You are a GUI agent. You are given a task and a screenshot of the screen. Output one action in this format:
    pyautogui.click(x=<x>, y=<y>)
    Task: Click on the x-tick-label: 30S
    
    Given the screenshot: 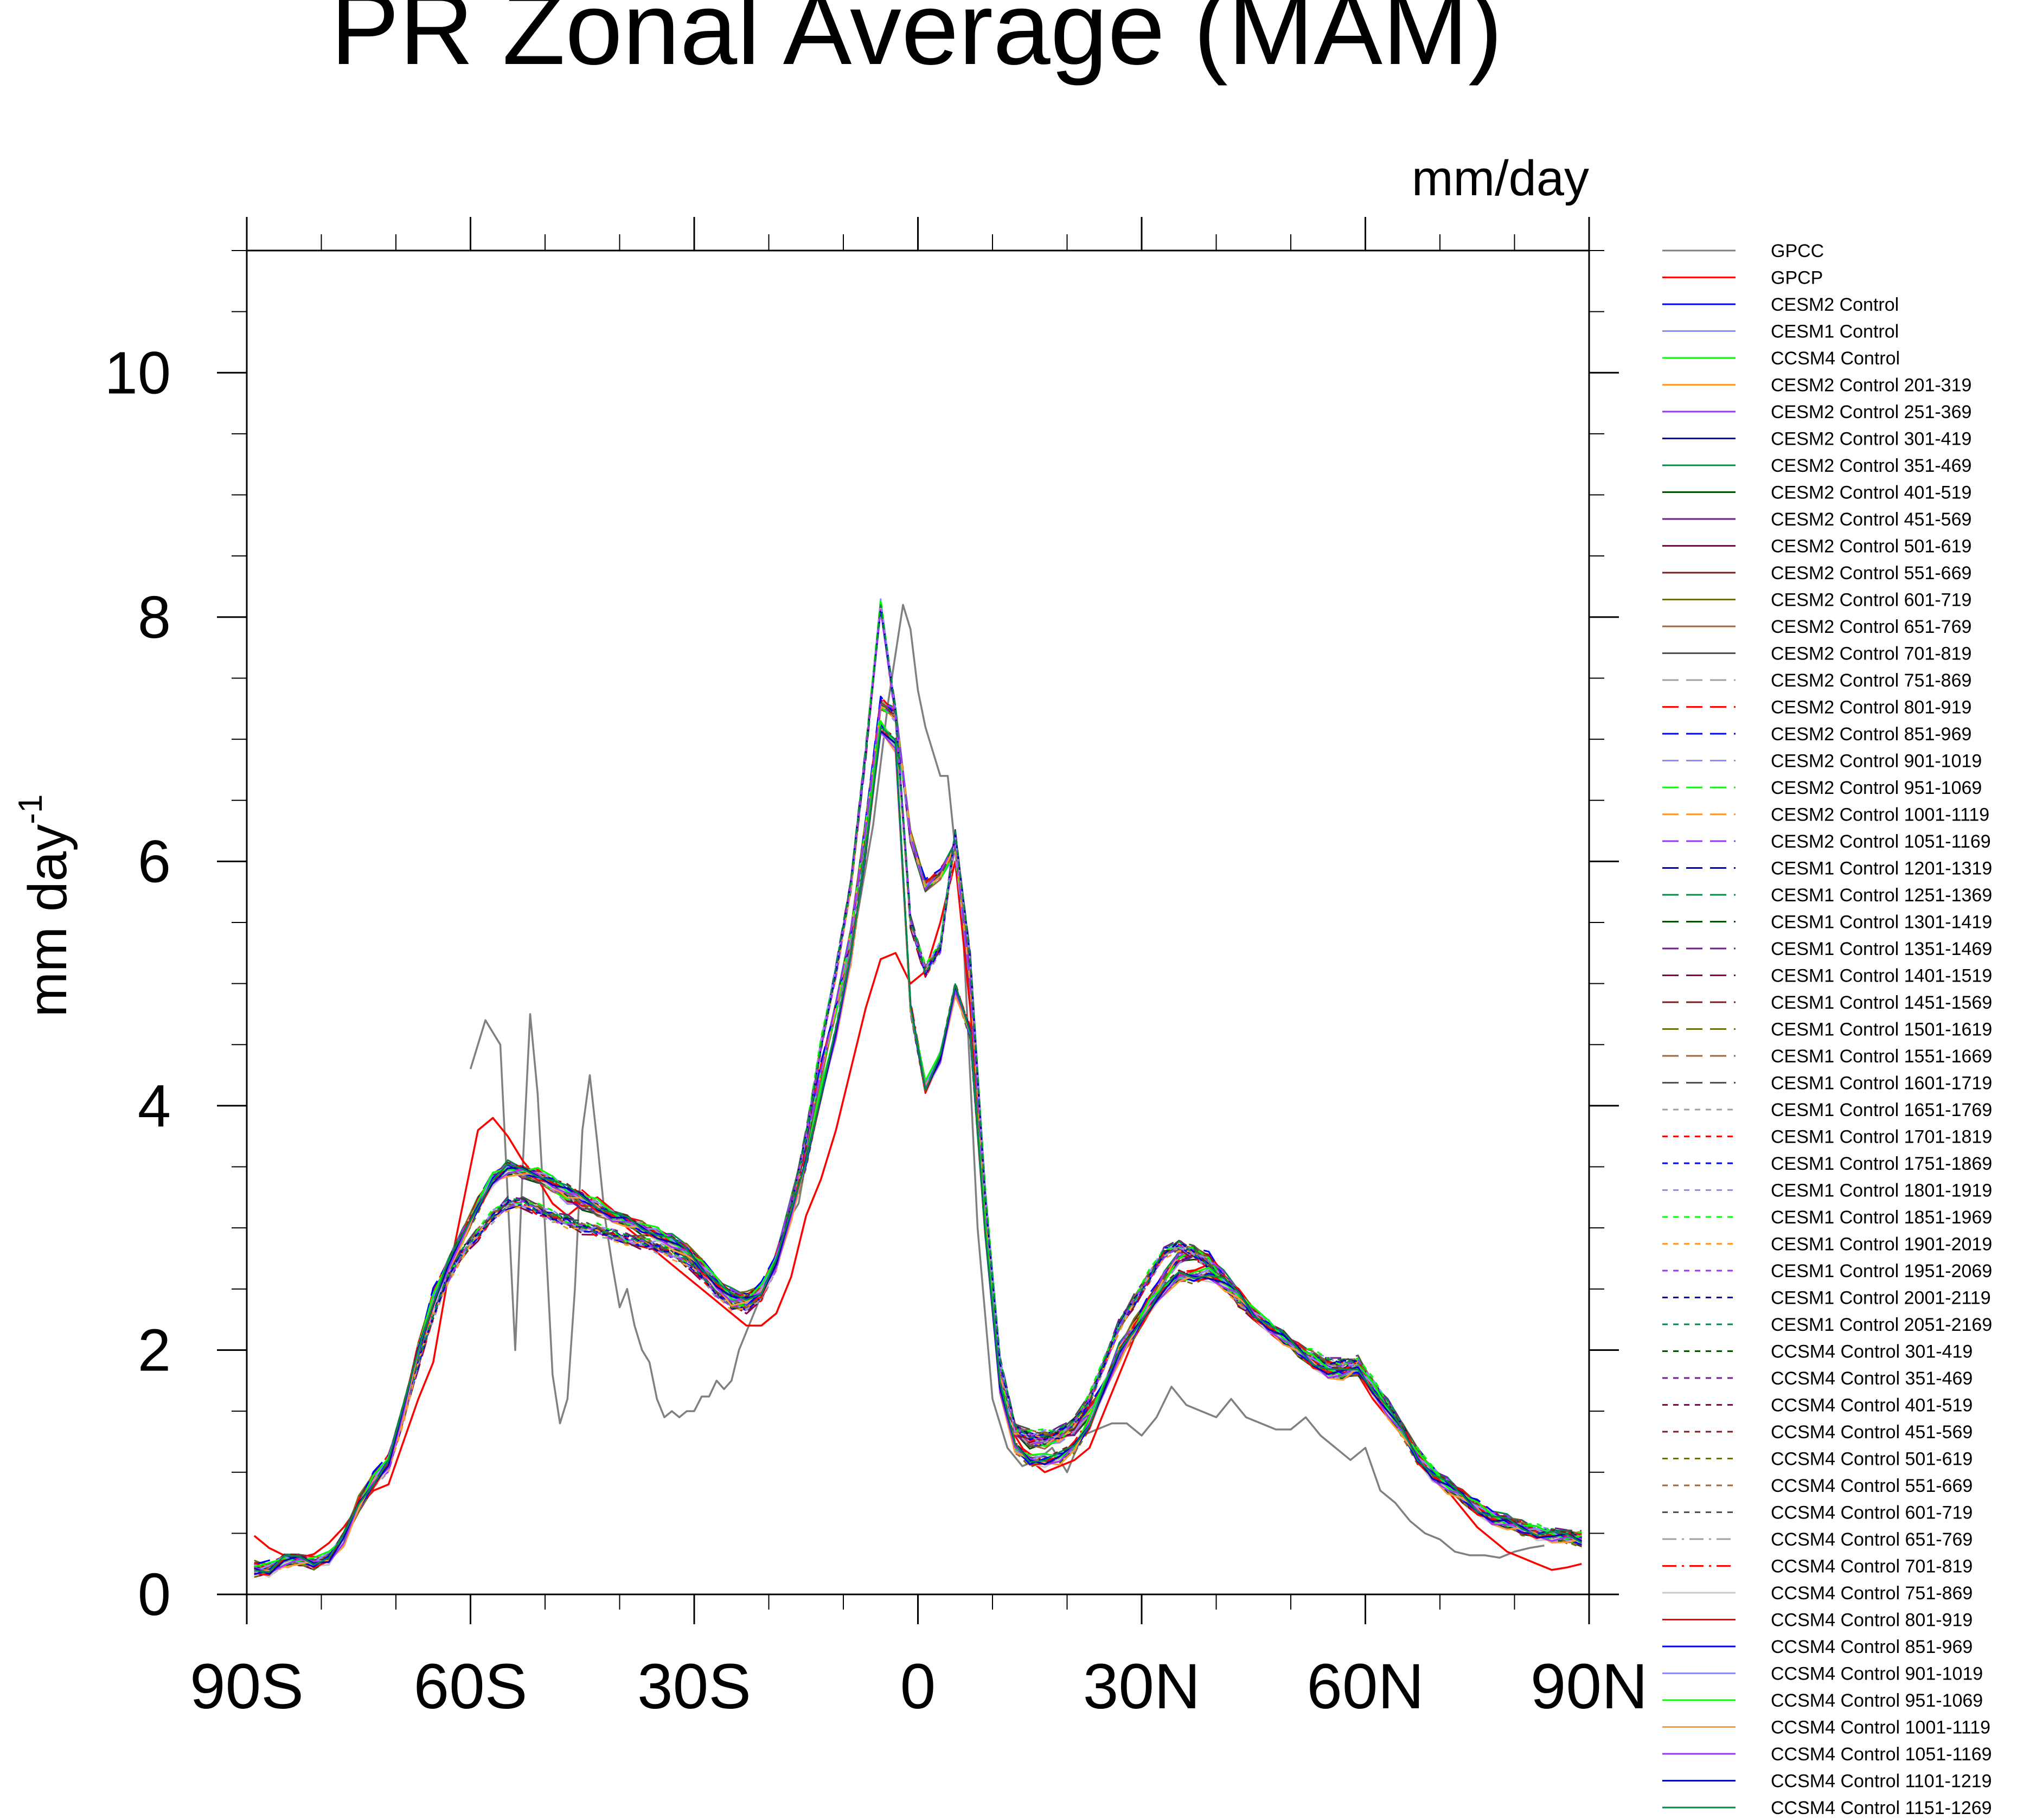 What is the action you would take?
    pyautogui.click(x=694, y=1687)
    